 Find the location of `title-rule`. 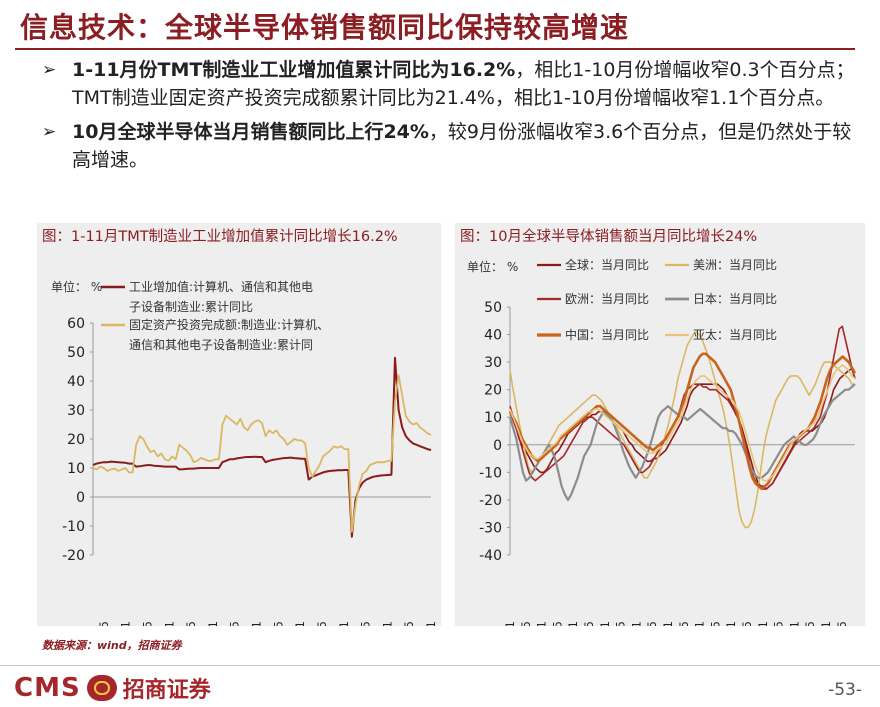

title-rule is located at coordinates (435, 49).